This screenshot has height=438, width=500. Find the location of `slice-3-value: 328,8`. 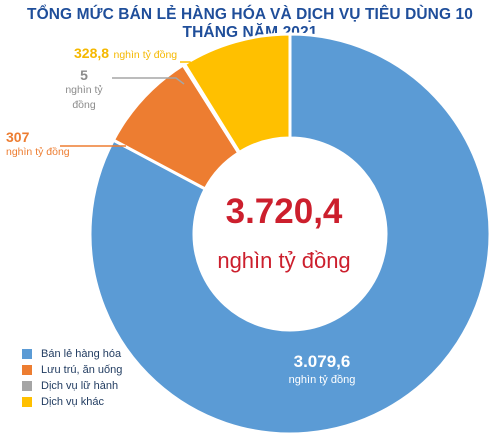

slice-3-value: 328,8 is located at coordinates (92, 53).